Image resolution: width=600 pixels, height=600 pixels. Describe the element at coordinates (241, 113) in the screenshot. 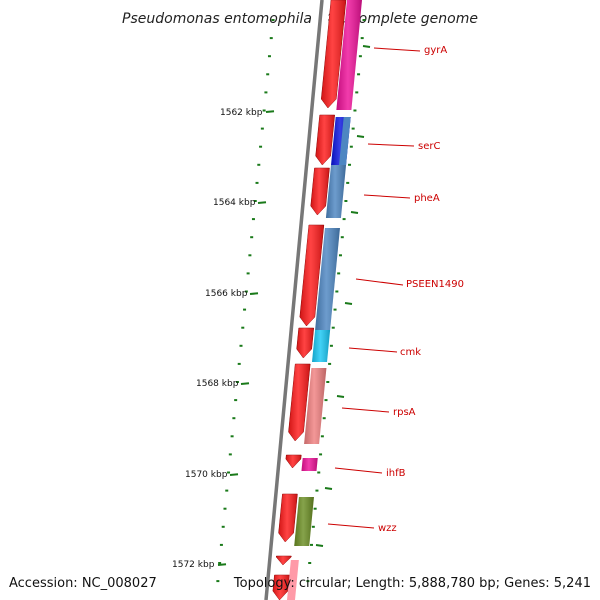

I see `tick-label: 1562 kbp` at that location.